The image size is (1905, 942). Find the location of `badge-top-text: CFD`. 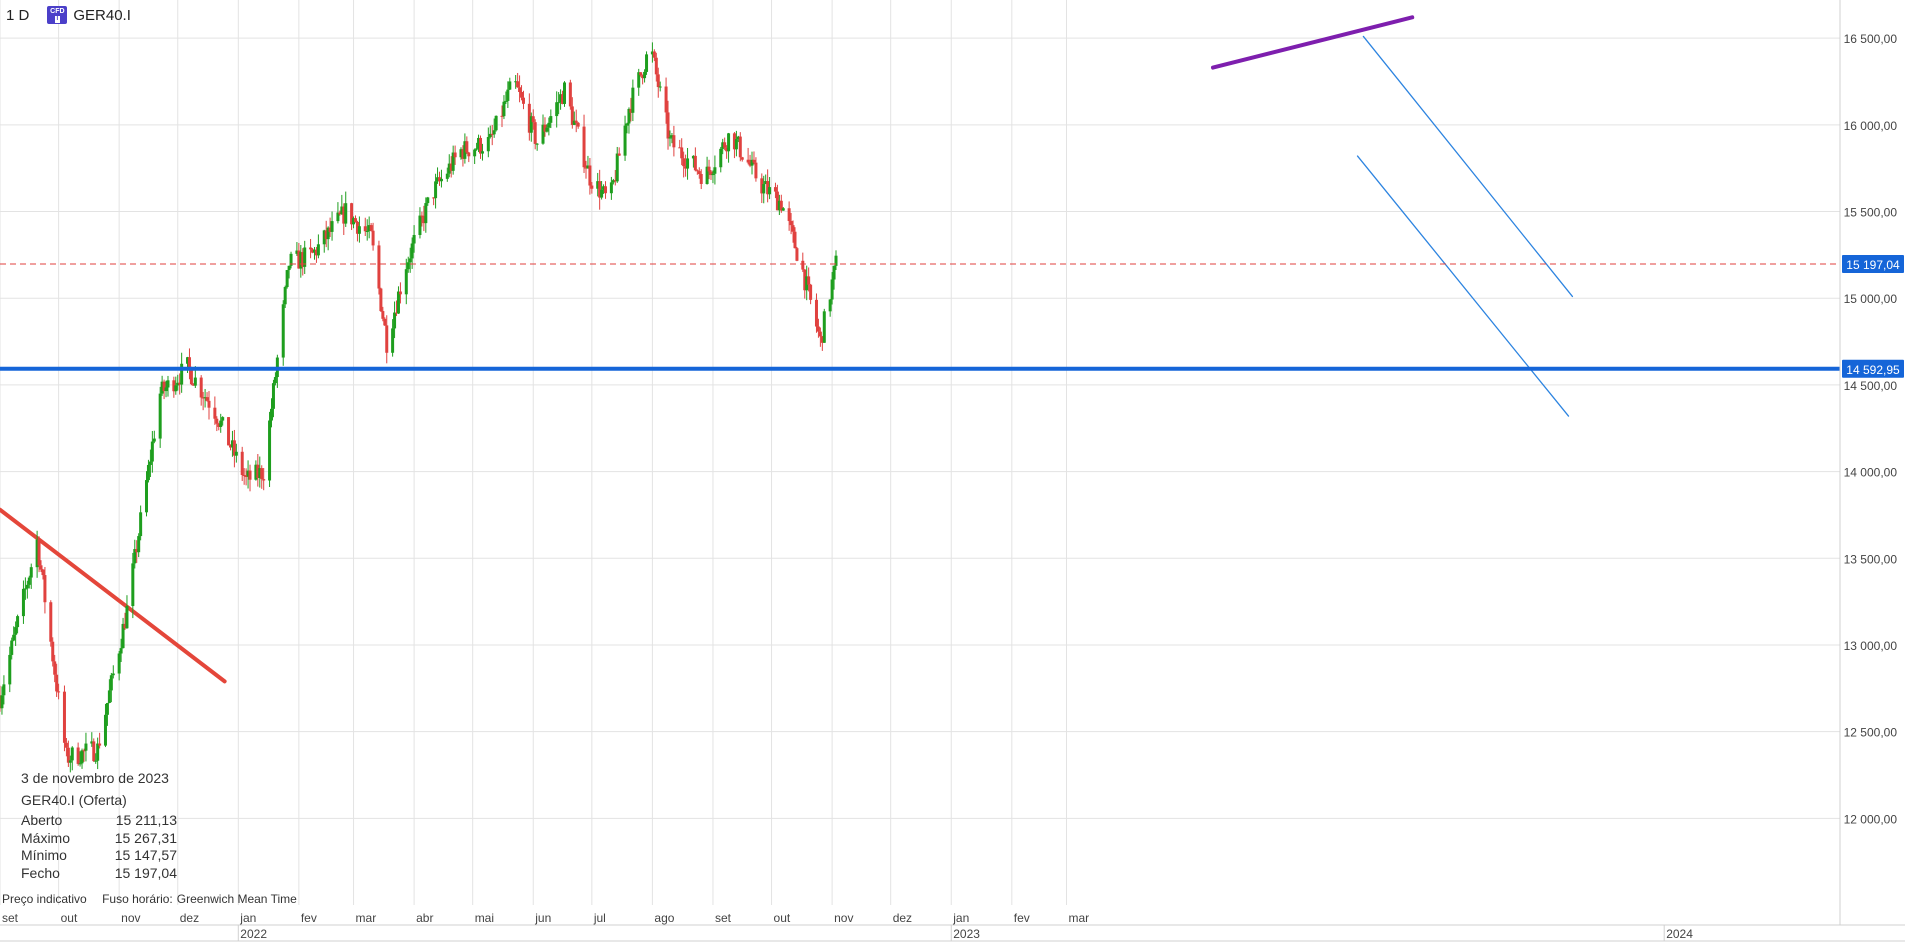

badge-top-text: CFD is located at coordinates (57, 11).